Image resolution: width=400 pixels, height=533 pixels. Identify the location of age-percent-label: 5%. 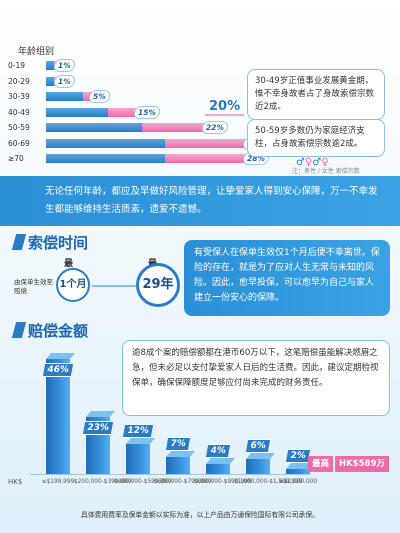
(100, 96).